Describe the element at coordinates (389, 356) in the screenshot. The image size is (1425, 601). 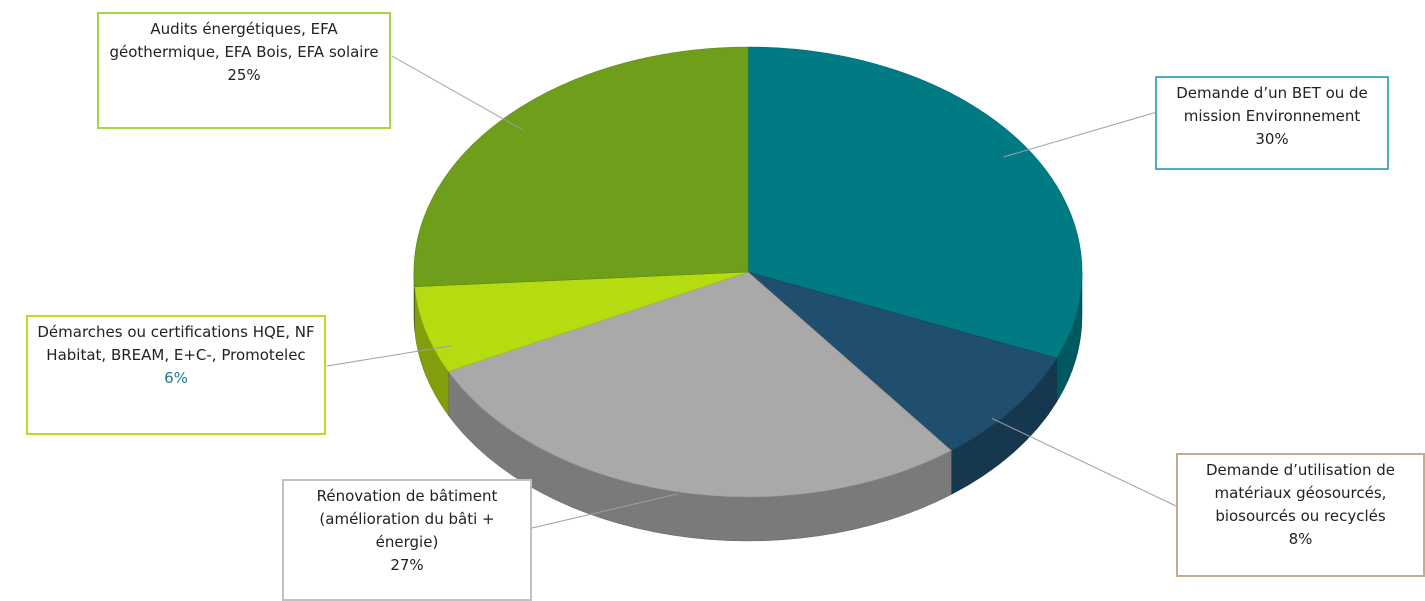
I see `slice-demarches-leader-line` at that location.